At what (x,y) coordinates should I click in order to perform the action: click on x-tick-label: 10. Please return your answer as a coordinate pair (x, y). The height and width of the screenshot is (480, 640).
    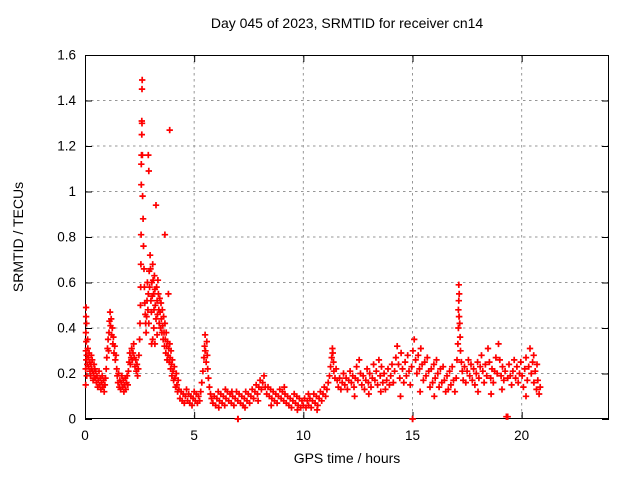
    Looking at the image, I should click on (303, 435).